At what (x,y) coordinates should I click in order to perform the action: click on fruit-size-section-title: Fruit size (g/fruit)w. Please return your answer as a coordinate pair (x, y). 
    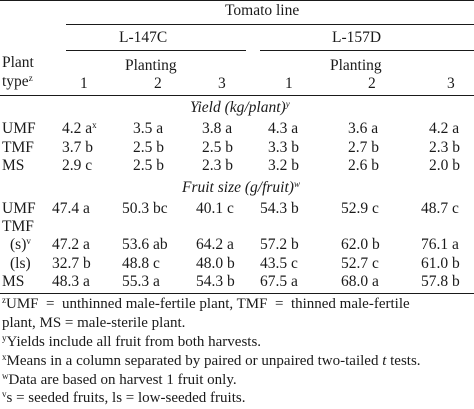
    Looking at the image, I should click on (241, 188).